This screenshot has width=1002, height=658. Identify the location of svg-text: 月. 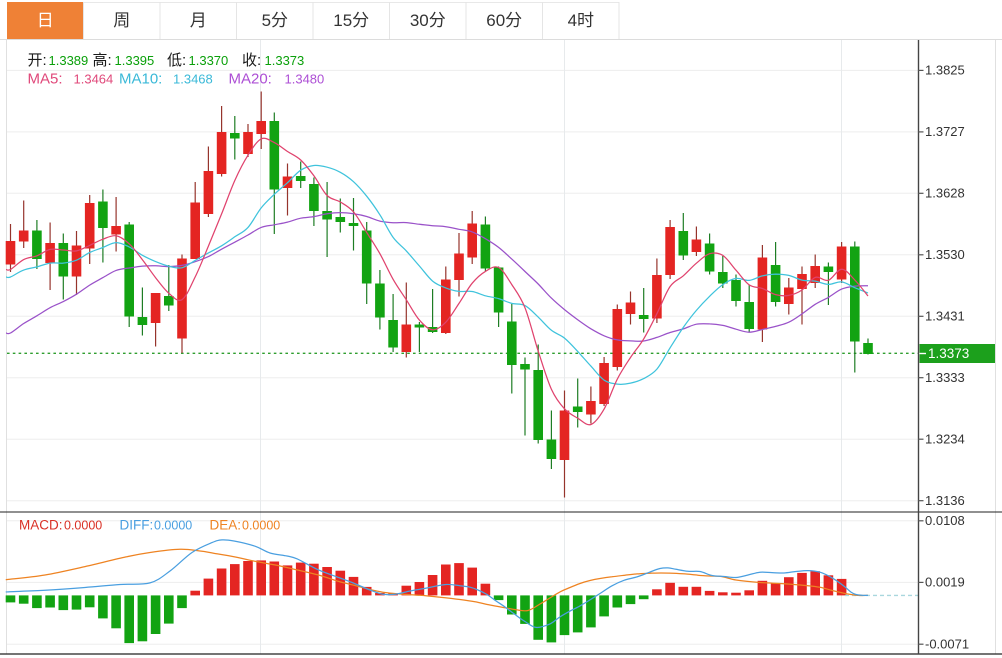
(198, 20).